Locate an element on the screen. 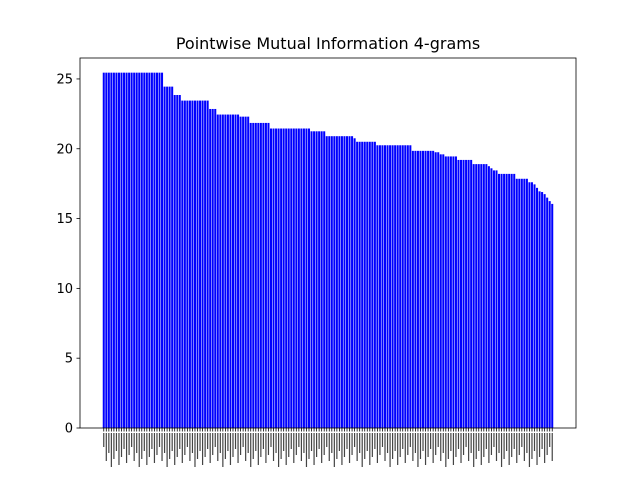 This screenshot has width=640, height=480. x-axis-ticks is located at coordinates (328, 447).